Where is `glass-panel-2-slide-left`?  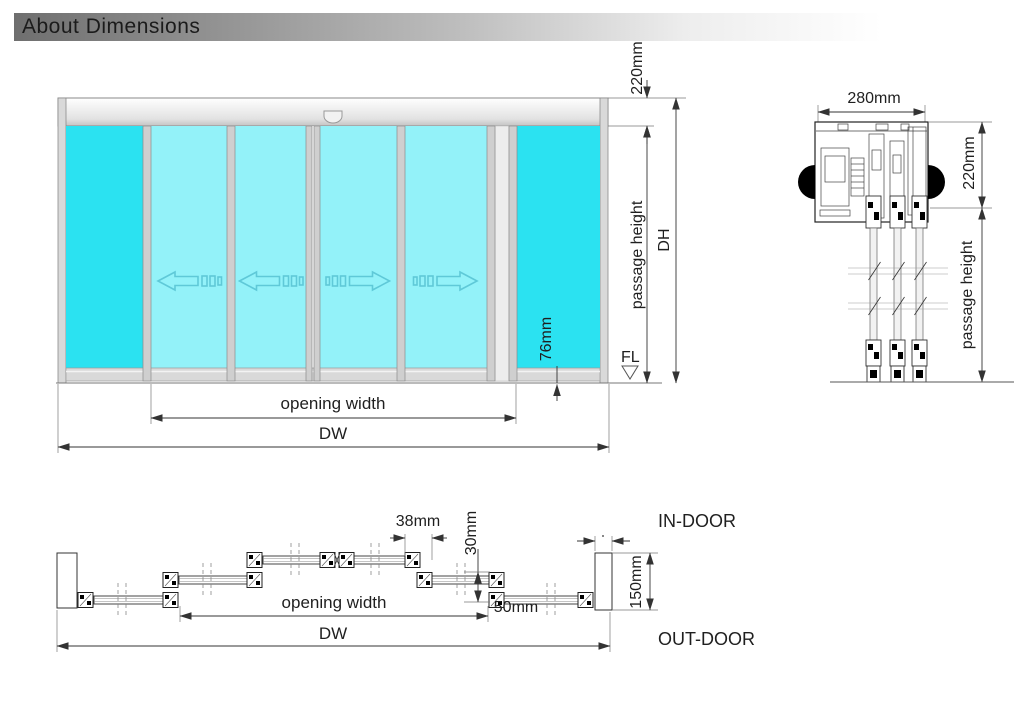 glass-panel-2-slide-left is located at coordinates (189, 247).